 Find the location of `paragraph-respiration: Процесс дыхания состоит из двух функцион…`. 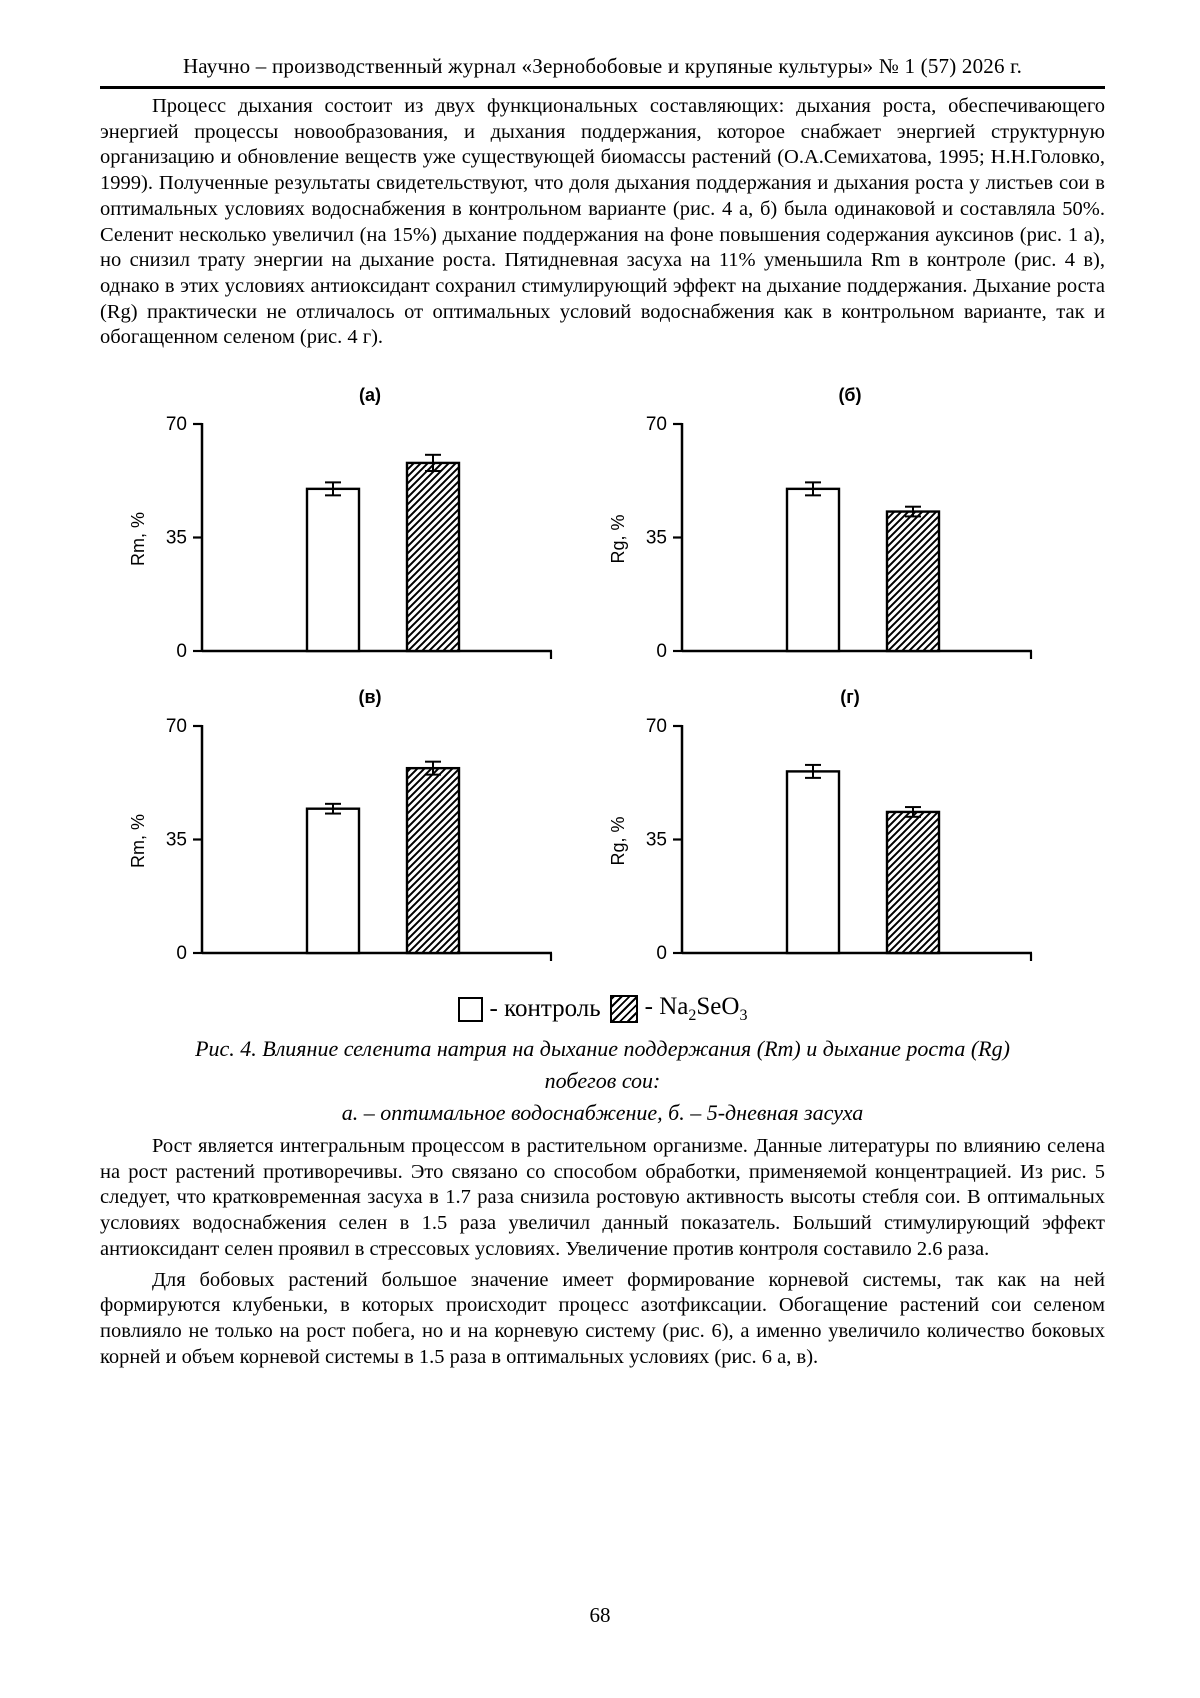

paragraph-respiration: Процесс дыхания состоит из двух функцион… is located at coordinates (602, 222).